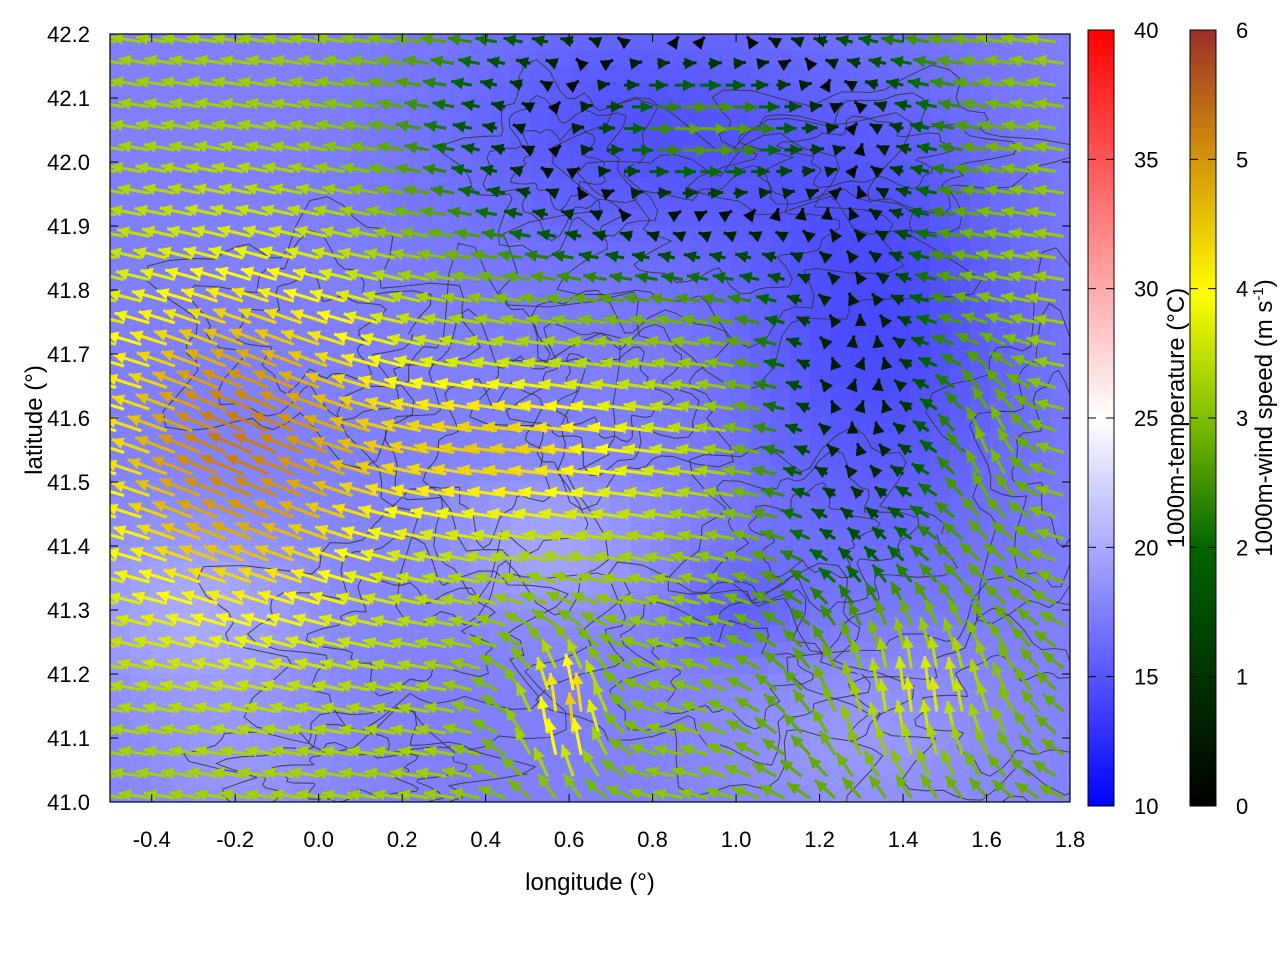 This screenshot has width=1280, height=960. What do you see at coordinates (68, 354) in the screenshot?
I see `y-tick-label: 41.7` at bounding box center [68, 354].